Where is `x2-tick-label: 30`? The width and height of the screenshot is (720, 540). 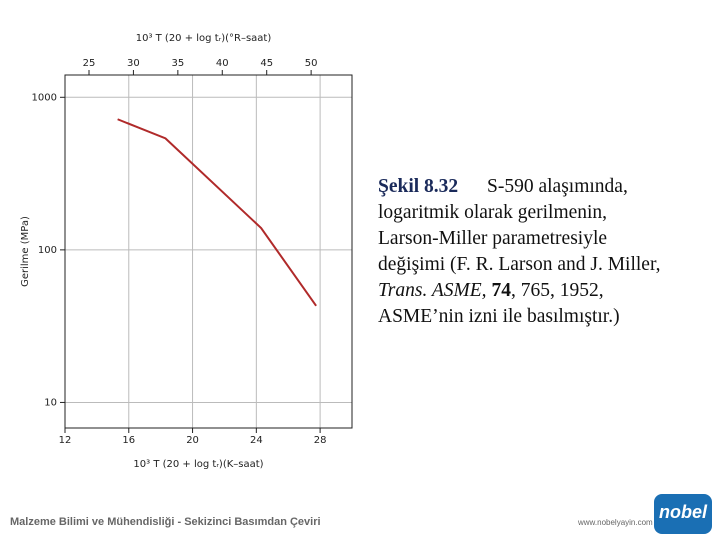 x2-tick-label: 30 is located at coordinates (133, 63).